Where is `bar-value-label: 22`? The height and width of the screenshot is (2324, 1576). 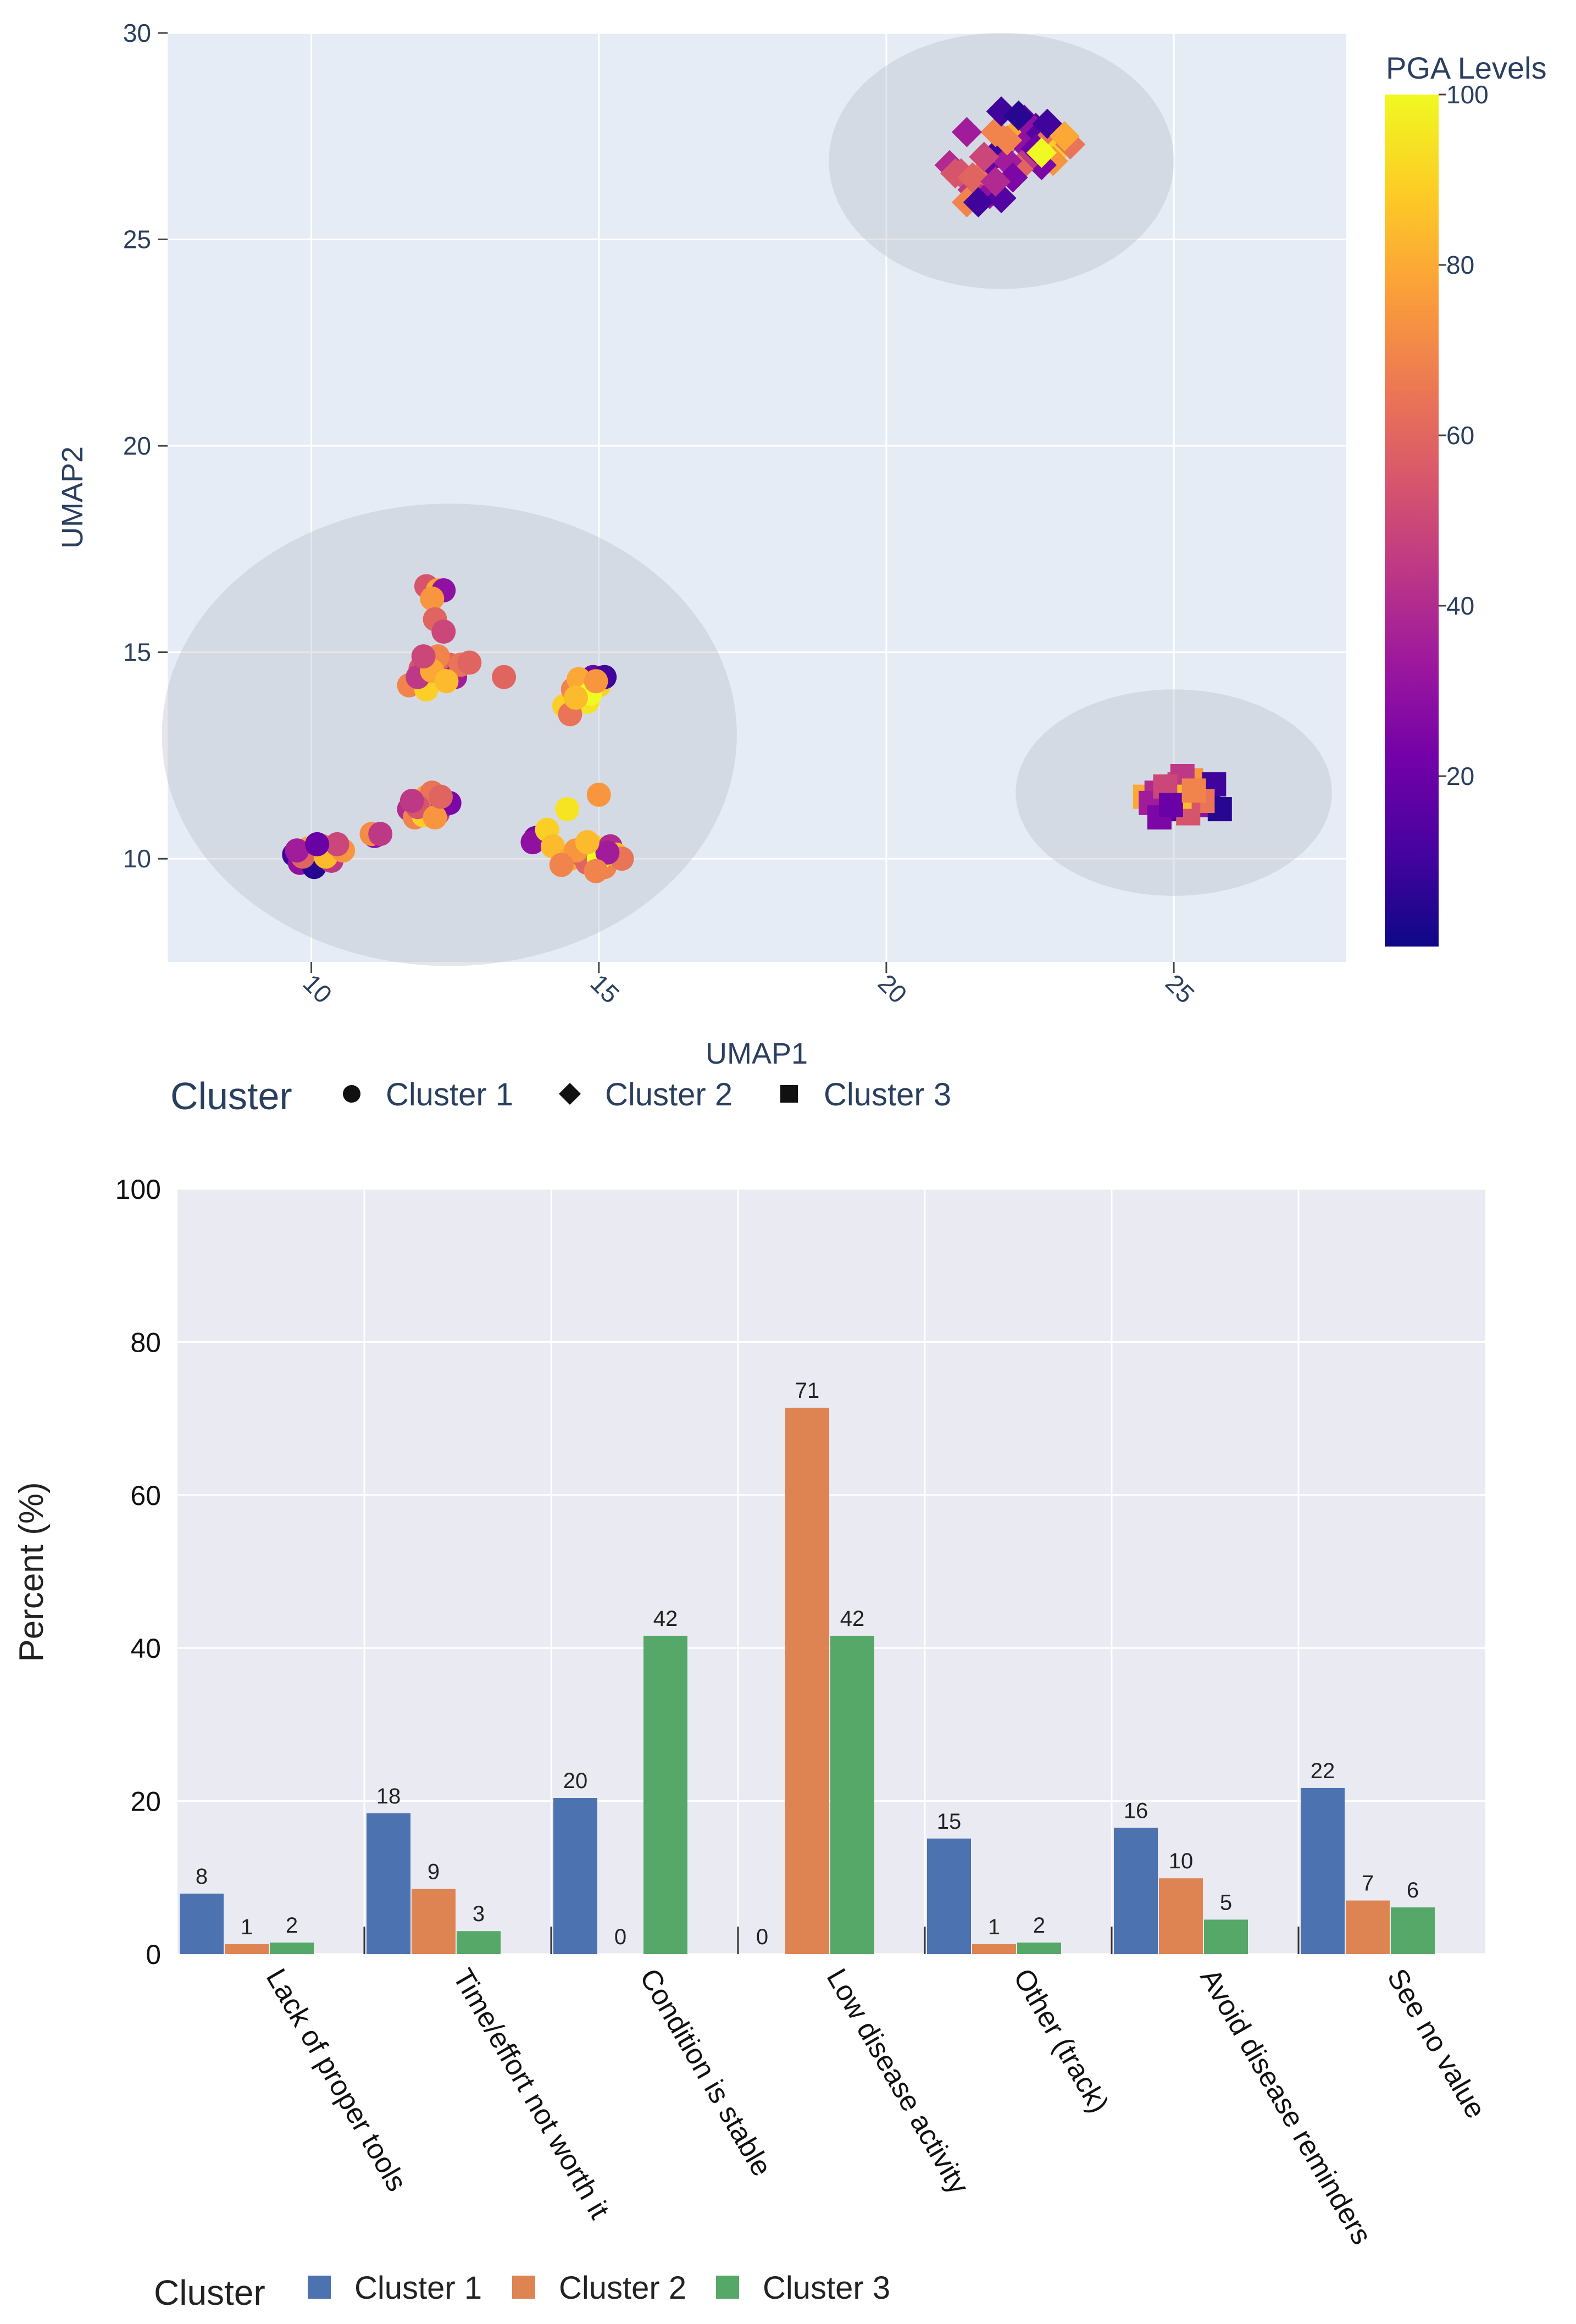
bar-value-label: 22 is located at coordinates (1323, 1771).